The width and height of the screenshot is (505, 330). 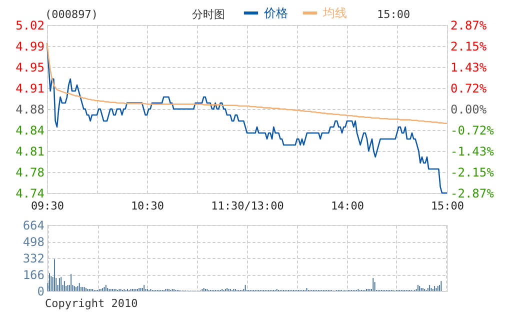 What do you see at coordinates (469, 25) in the screenshot?
I see `y2-tick-label: 2.87%` at bounding box center [469, 25].